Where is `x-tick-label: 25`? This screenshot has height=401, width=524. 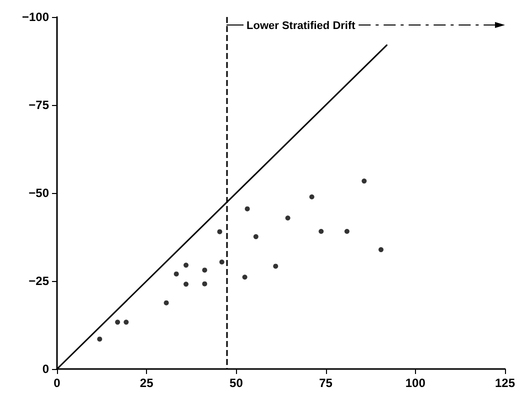 x-tick-label: 25 is located at coordinates (147, 383).